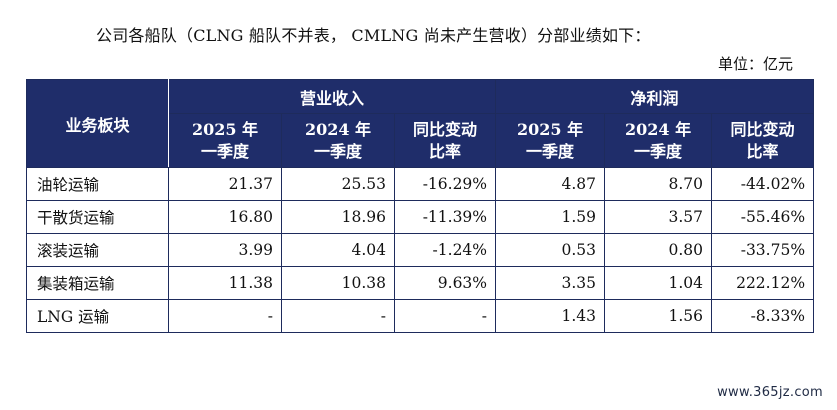 This screenshot has height=410, width=837. What do you see at coordinates (550, 217) in the screenshot?
I see `table-cell: 1.59` at bounding box center [550, 217].